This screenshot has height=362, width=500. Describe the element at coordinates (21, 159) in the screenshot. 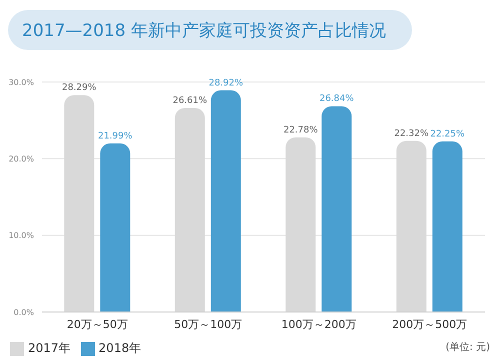

I see `y-tick-label: 20.0%` at that location.